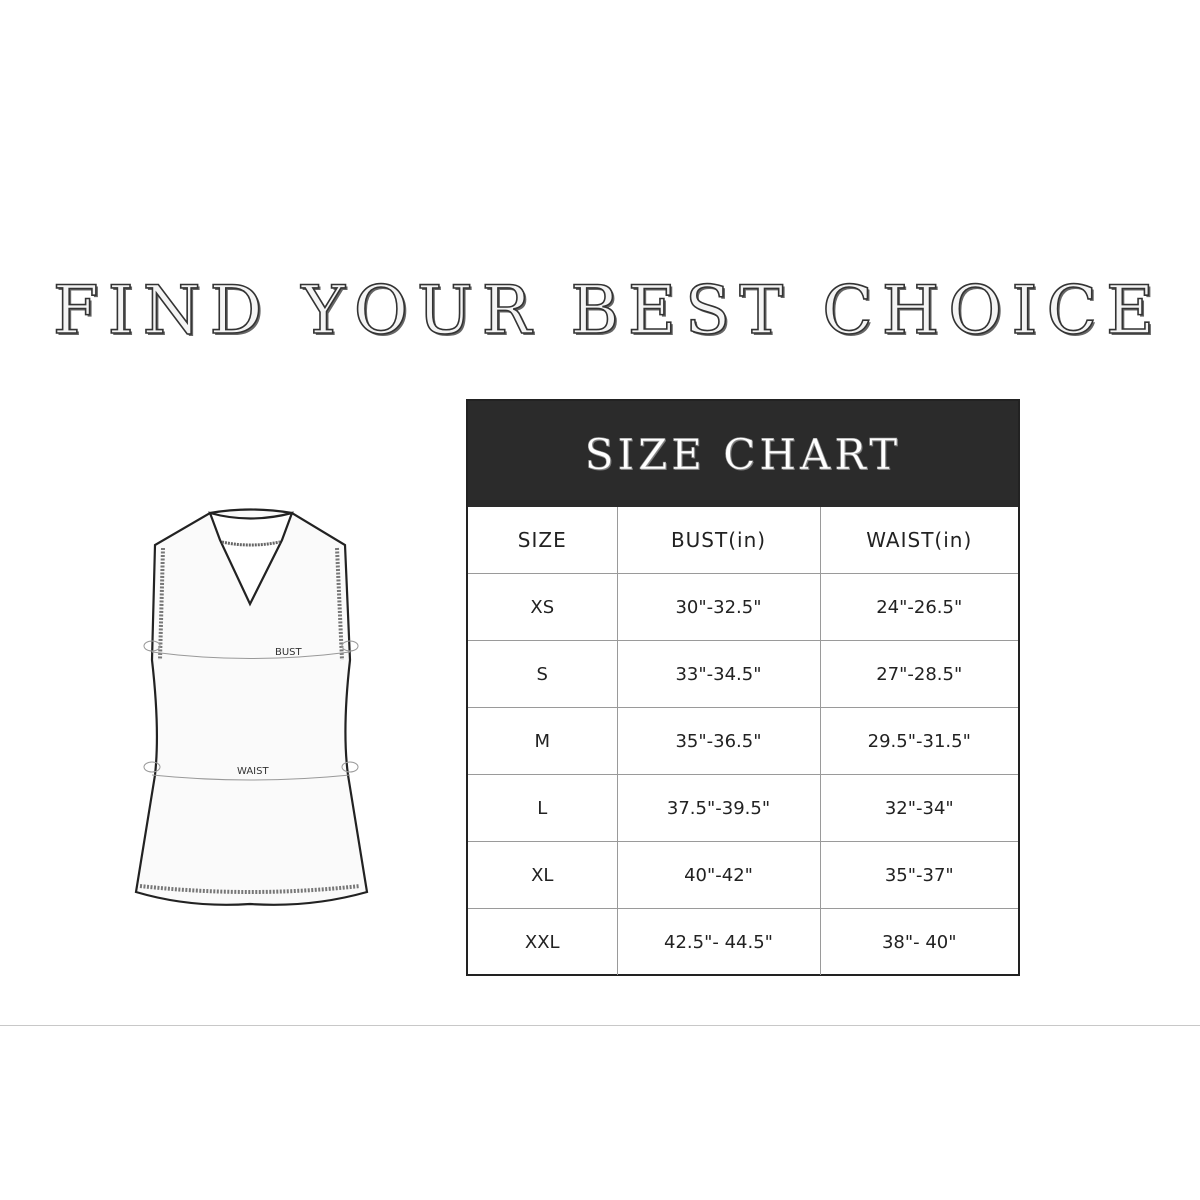 Image resolution: width=1200 pixels, height=1200 pixels. What do you see at coordinates (718, 875) in the screenshot?
I see `bust-cell: 40"-42"` at bounding box center [718, 875].